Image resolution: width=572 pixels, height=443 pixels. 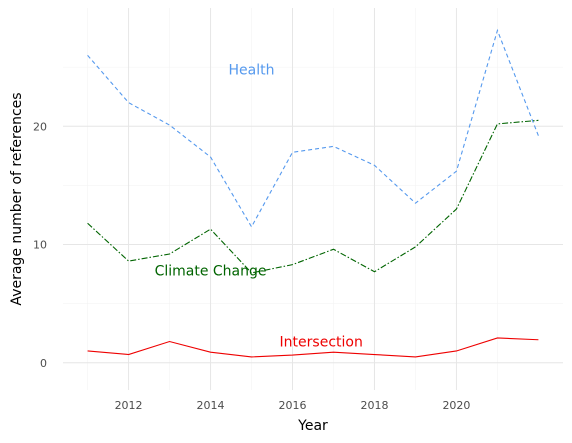 What do you see at coordinates (211, 272) in the screenshot?
I see `series-label-climate-change: Climate Change` at bounding box center [211, 272].